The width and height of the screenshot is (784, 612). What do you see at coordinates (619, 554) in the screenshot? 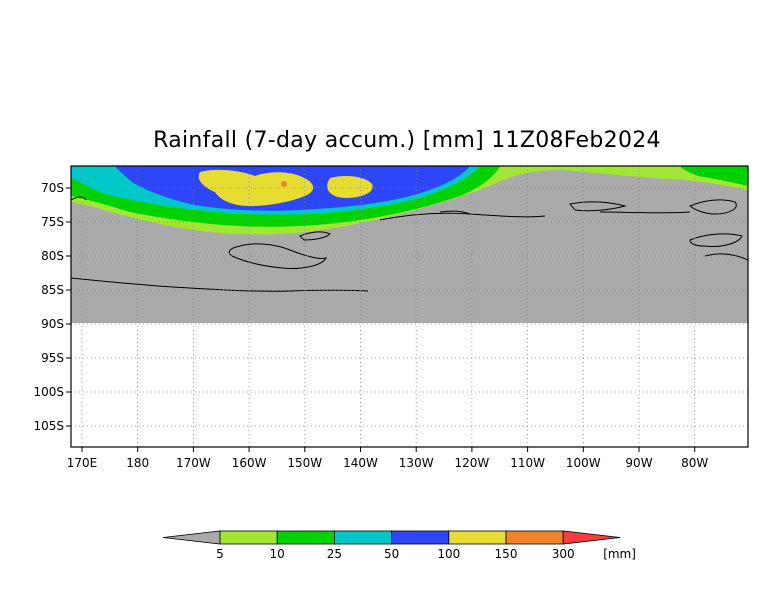
I see `colorbar-unit: [mm]` at bounding box center [619, 554].